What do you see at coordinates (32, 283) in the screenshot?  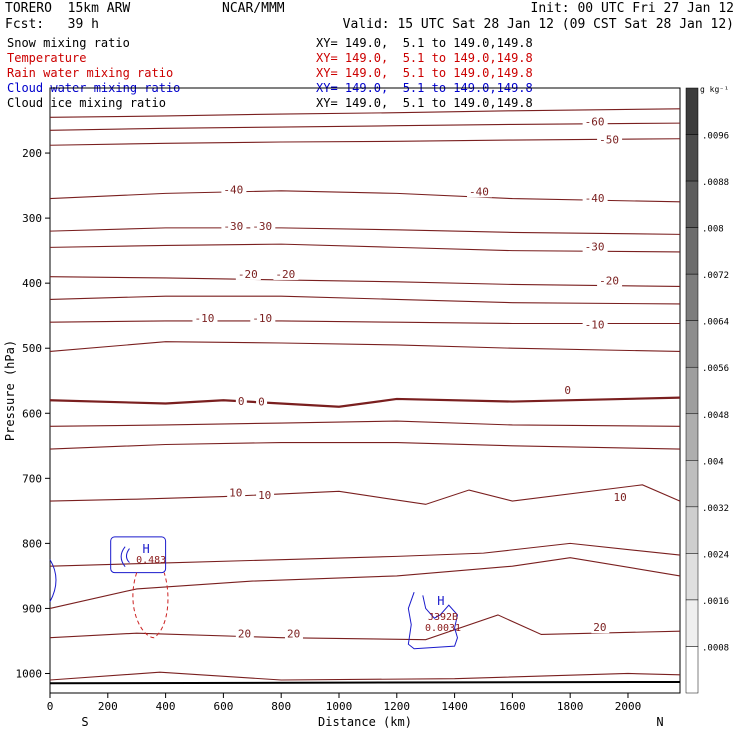 I see `y-tick-label: 400` at bounding box center [32, 283].